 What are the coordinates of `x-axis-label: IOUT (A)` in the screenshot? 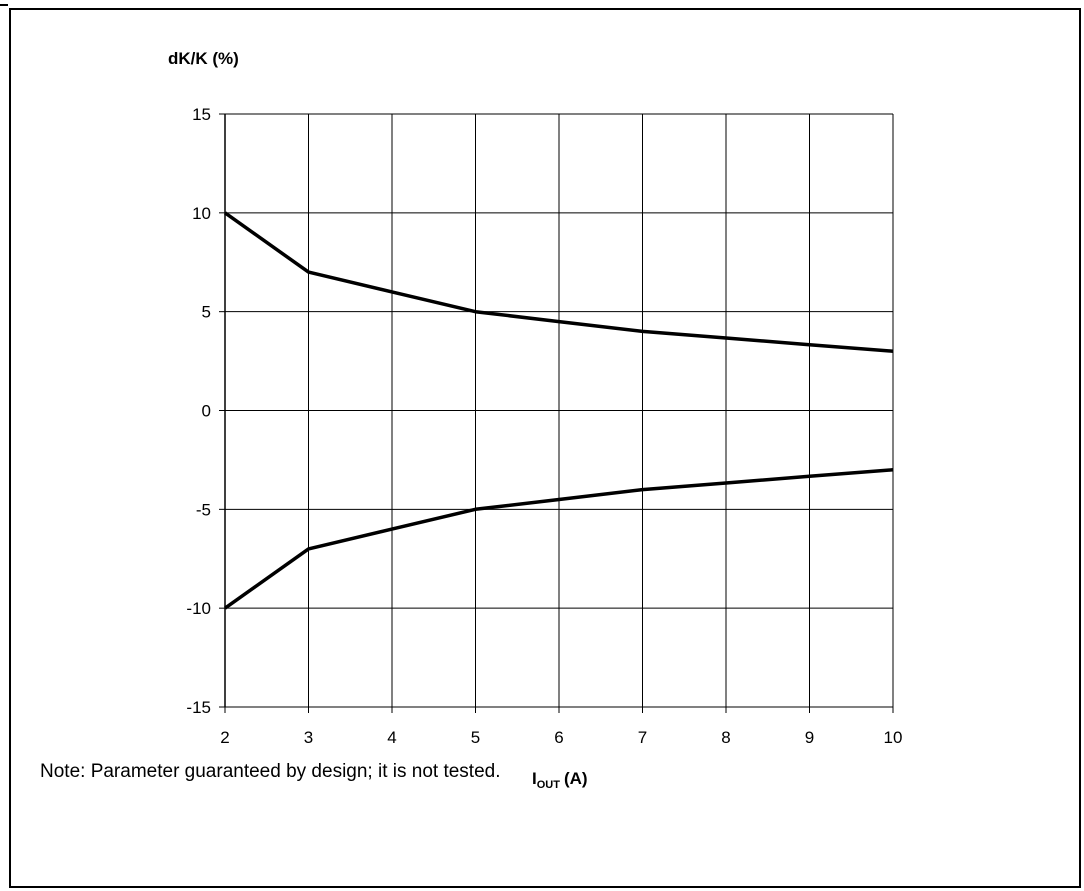 It's located at (560, 780).